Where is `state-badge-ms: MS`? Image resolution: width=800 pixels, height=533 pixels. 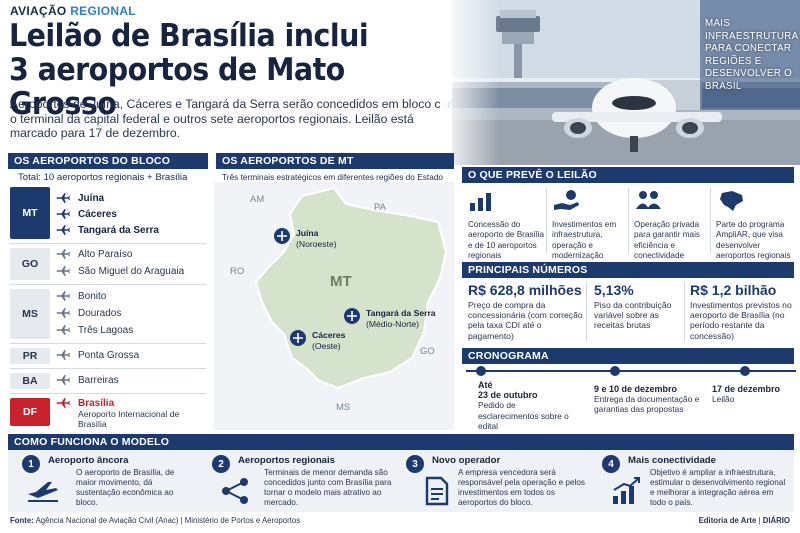
state-badge-ms: MS is located at coordinates (30, 314).